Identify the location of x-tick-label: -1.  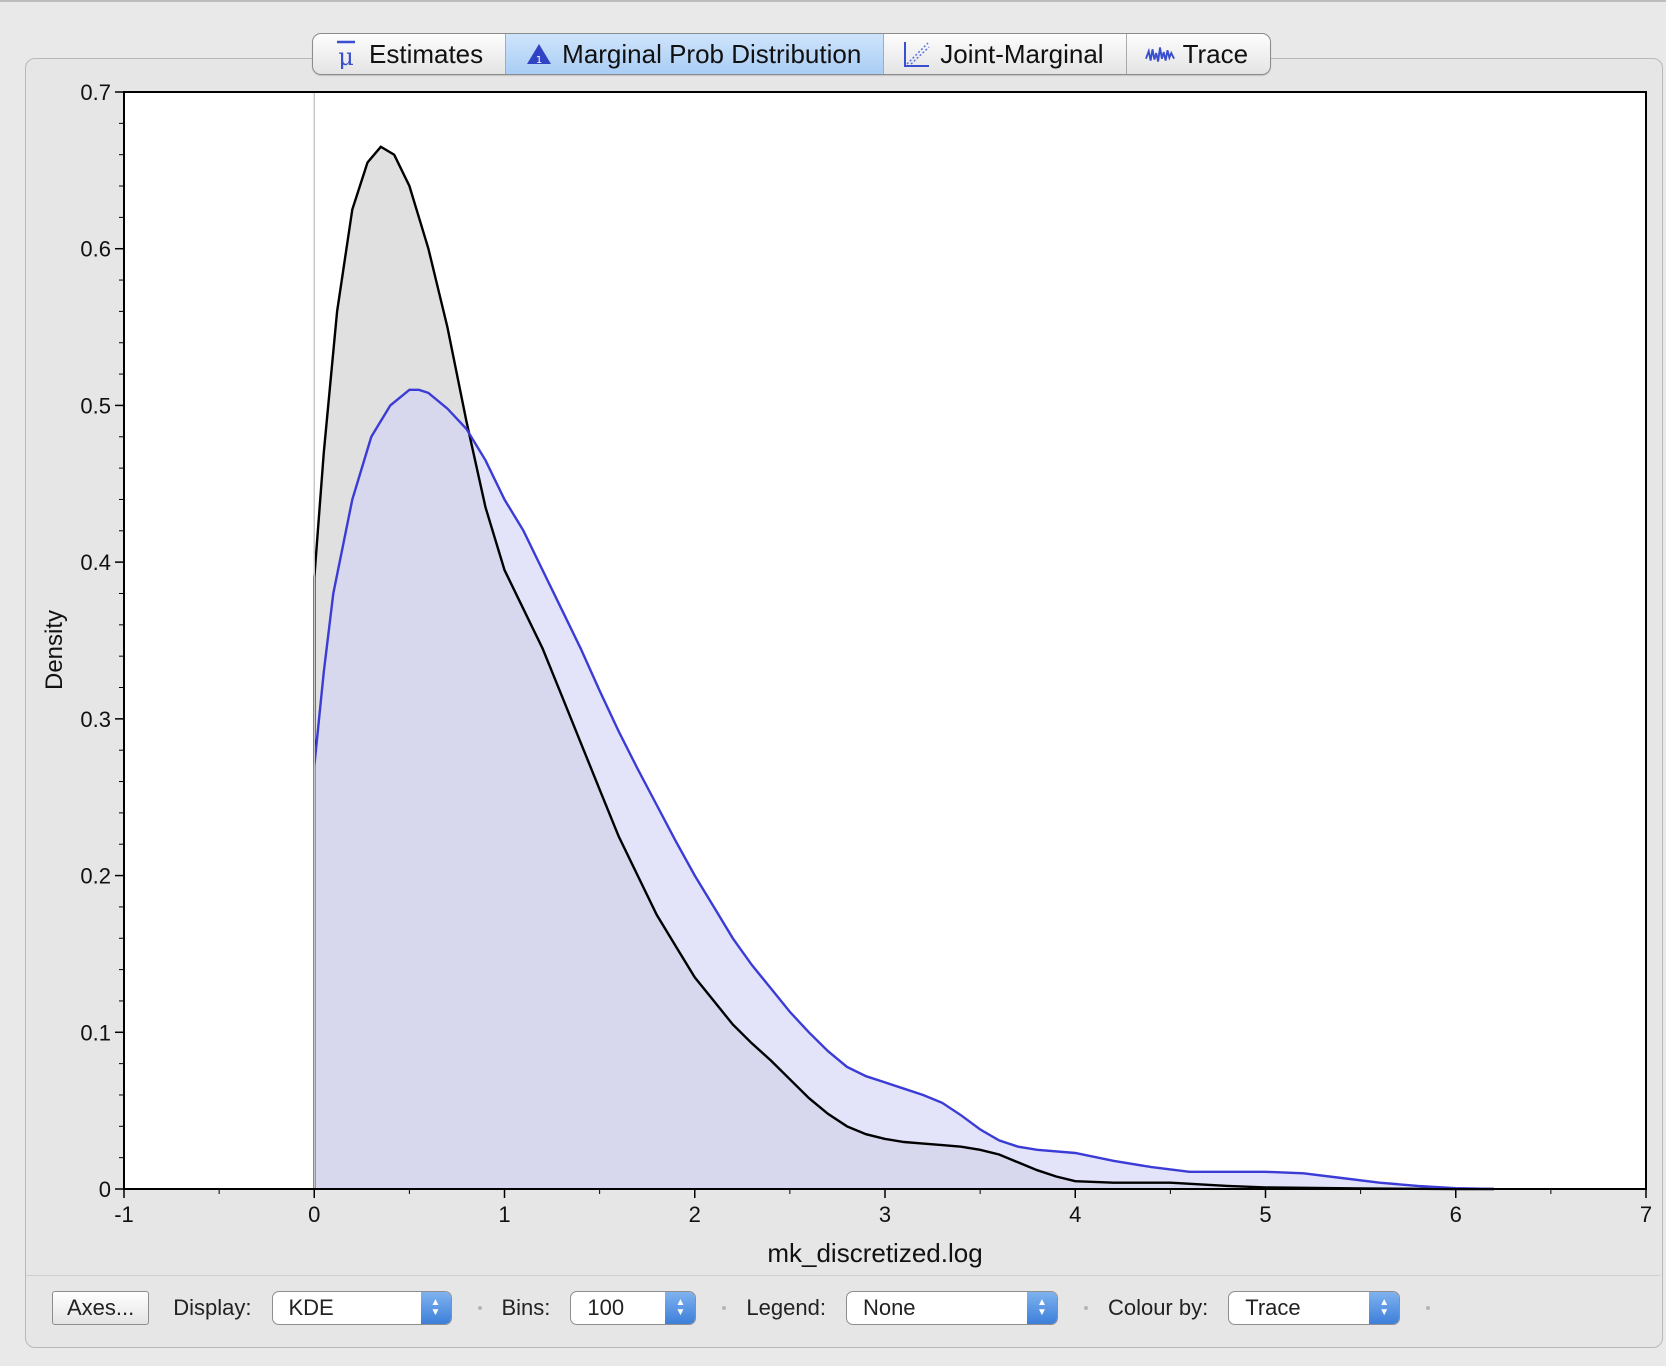
(124, 1214).